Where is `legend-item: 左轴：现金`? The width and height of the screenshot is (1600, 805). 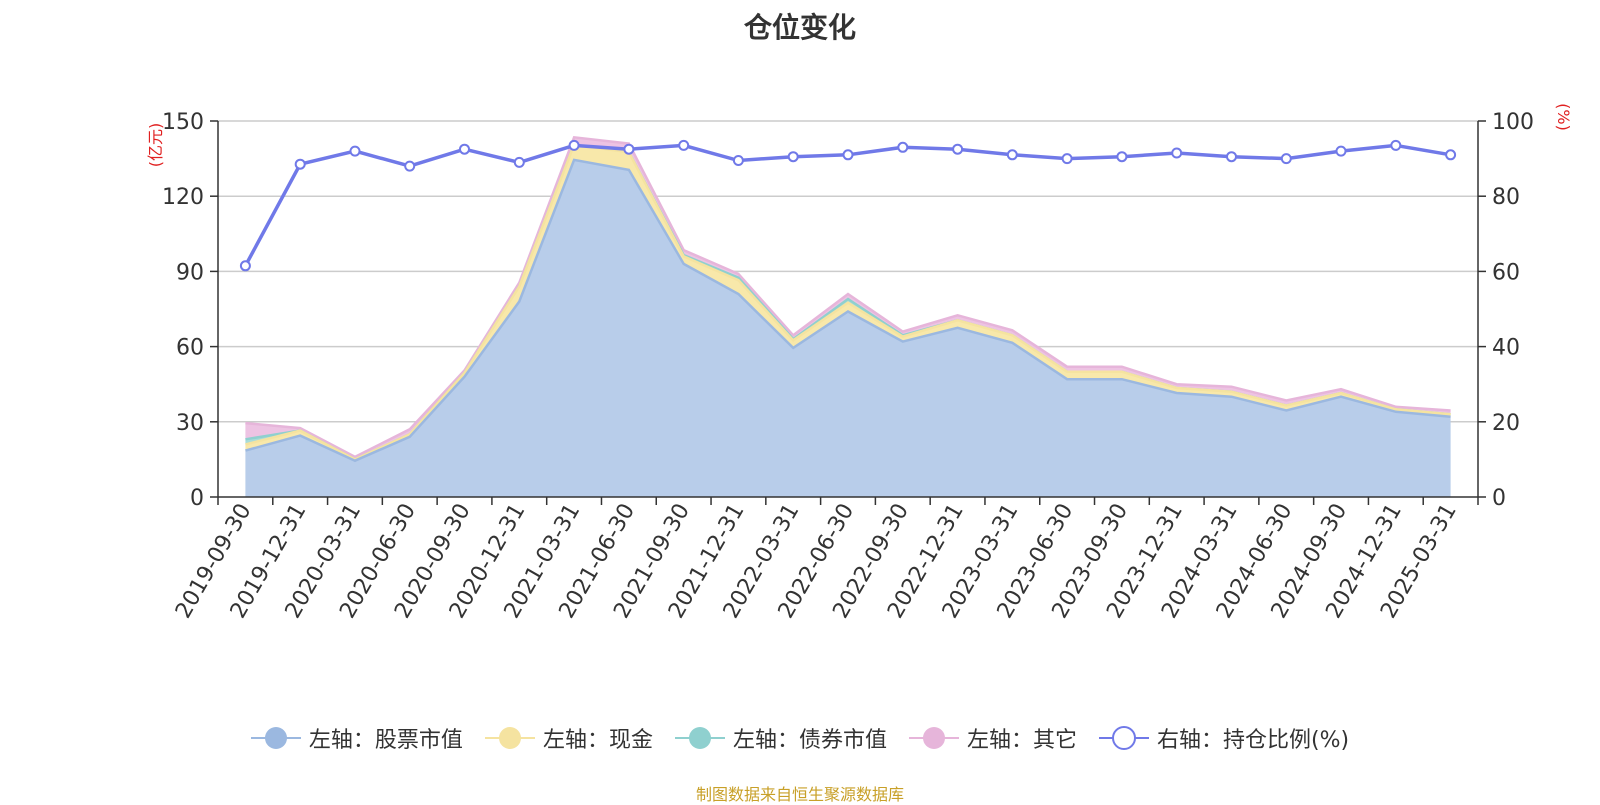 legend-item: 左轴：现金 is located at coordinates (568, 738).